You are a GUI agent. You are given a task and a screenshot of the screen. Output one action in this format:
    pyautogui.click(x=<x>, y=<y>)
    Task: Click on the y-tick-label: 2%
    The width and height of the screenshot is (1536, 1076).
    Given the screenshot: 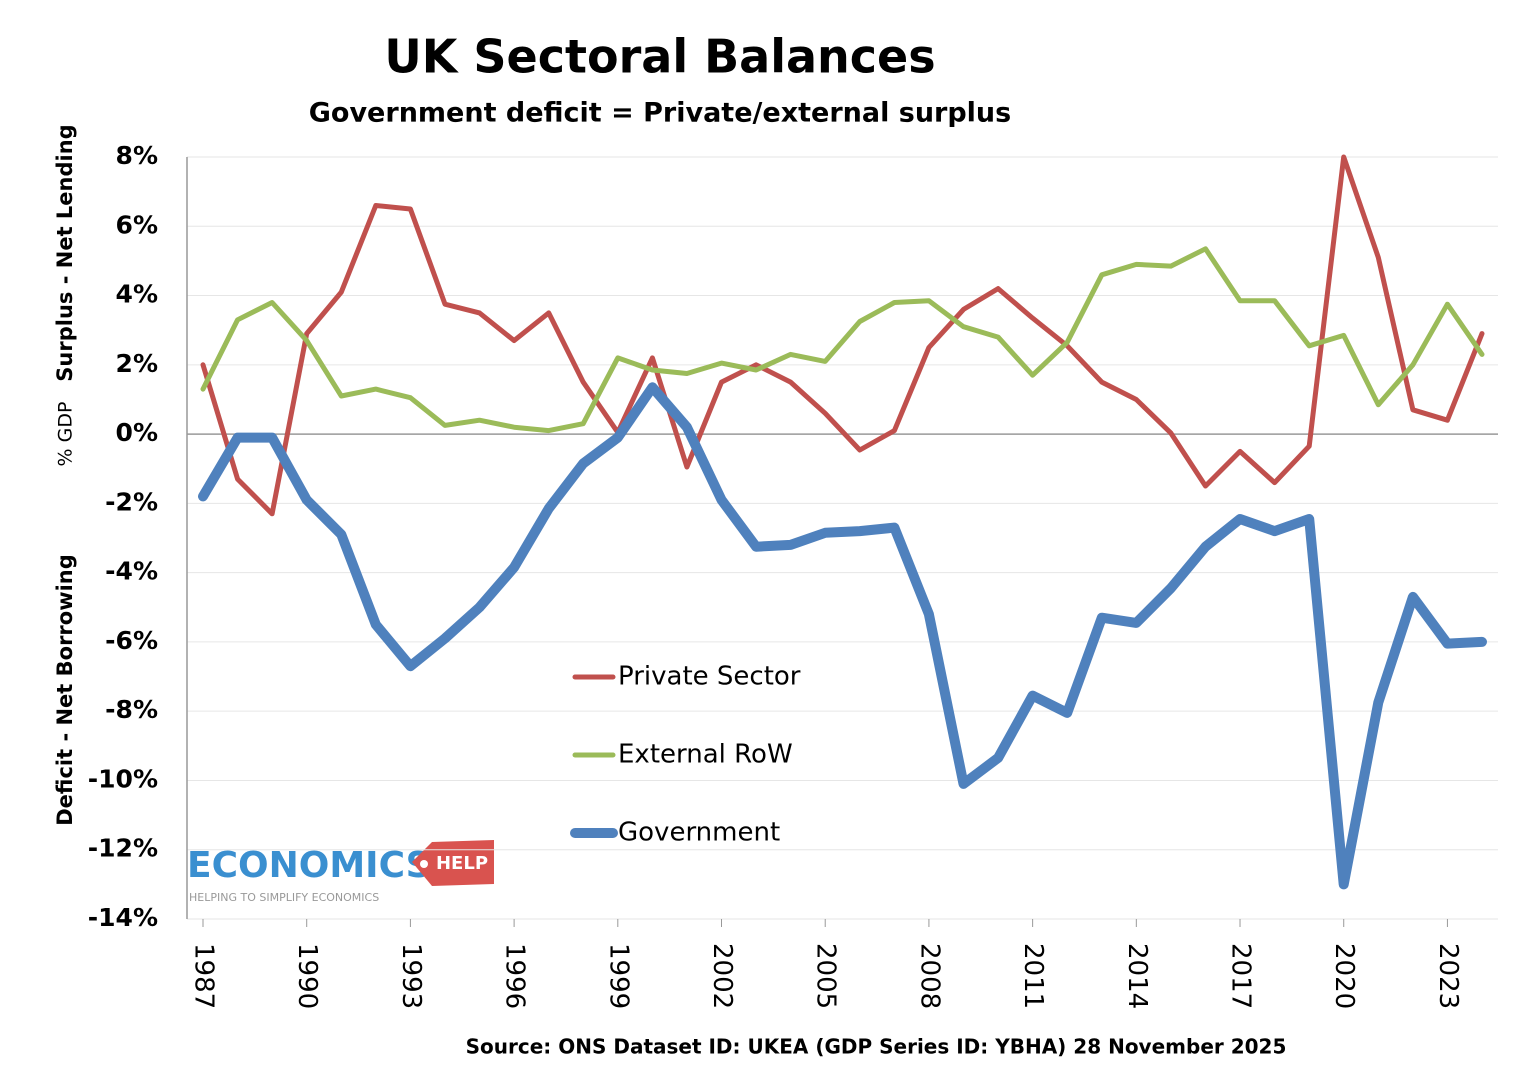 What is the action you would take?
    pyautogui.click(x=137, y=363)
    